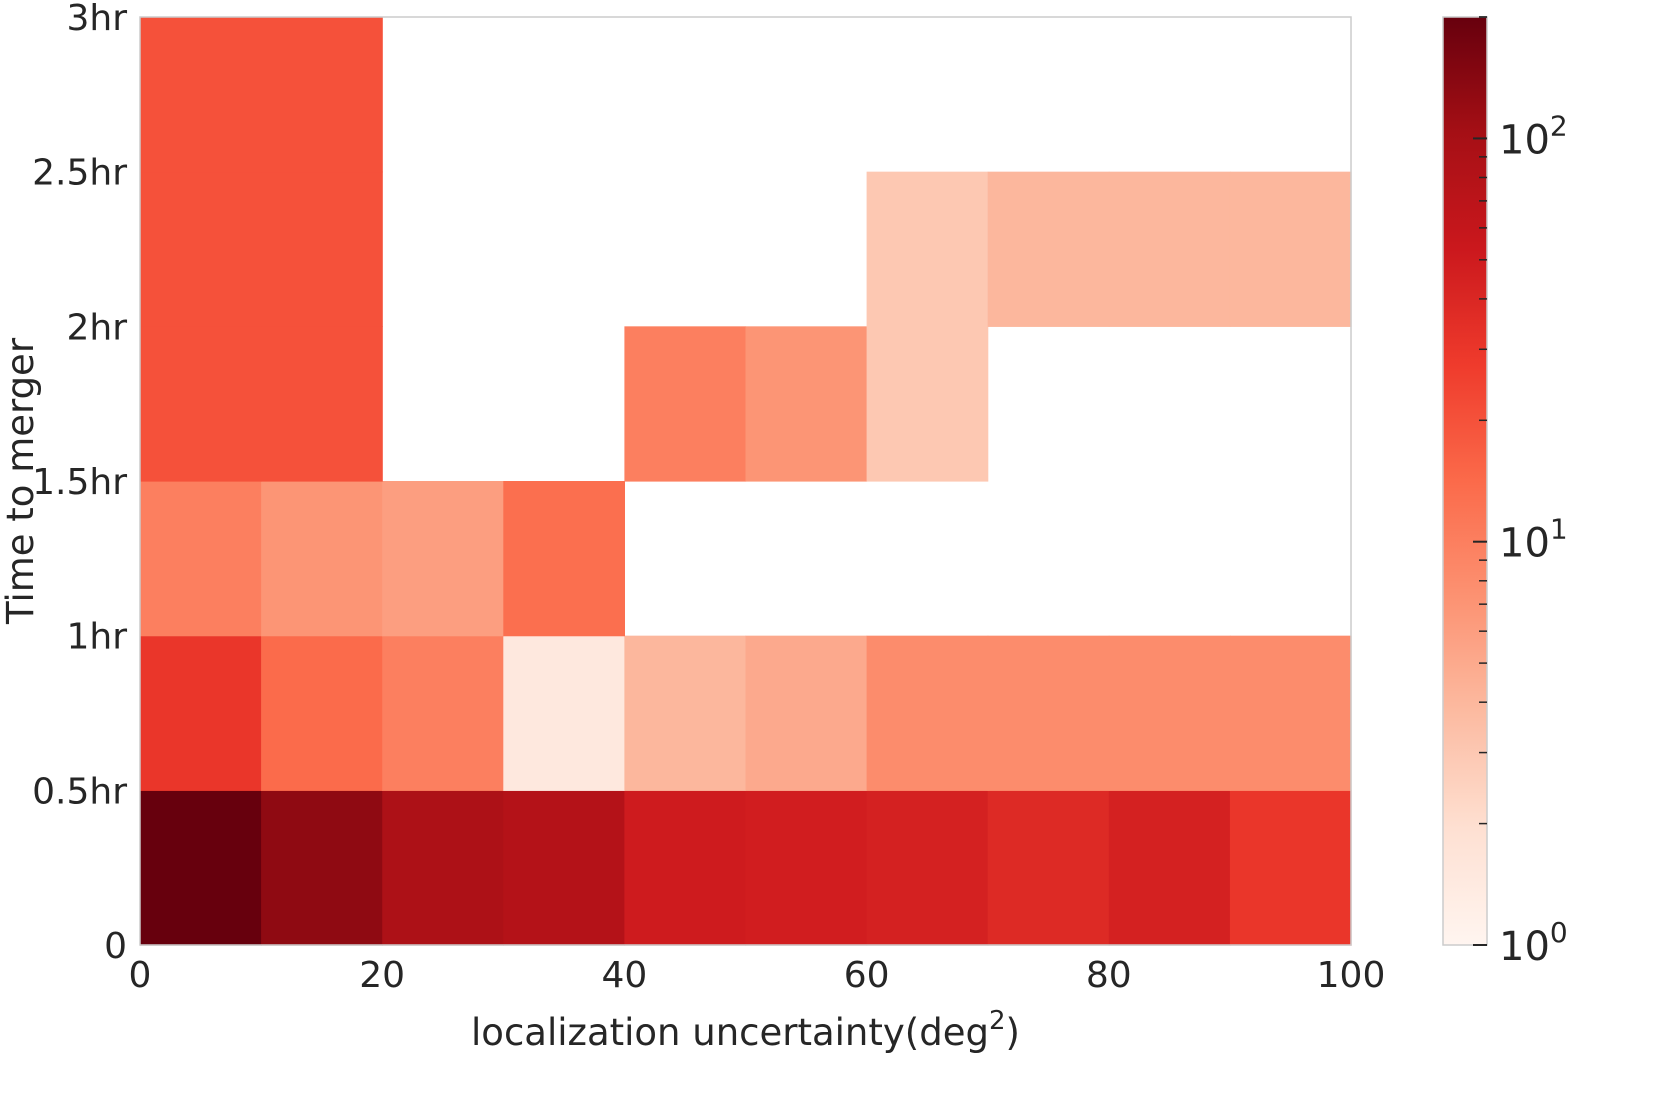 This screenshot has width=1661, height=1112. I want to click on y-tick-label: 2.5hr, so click(79, 173).